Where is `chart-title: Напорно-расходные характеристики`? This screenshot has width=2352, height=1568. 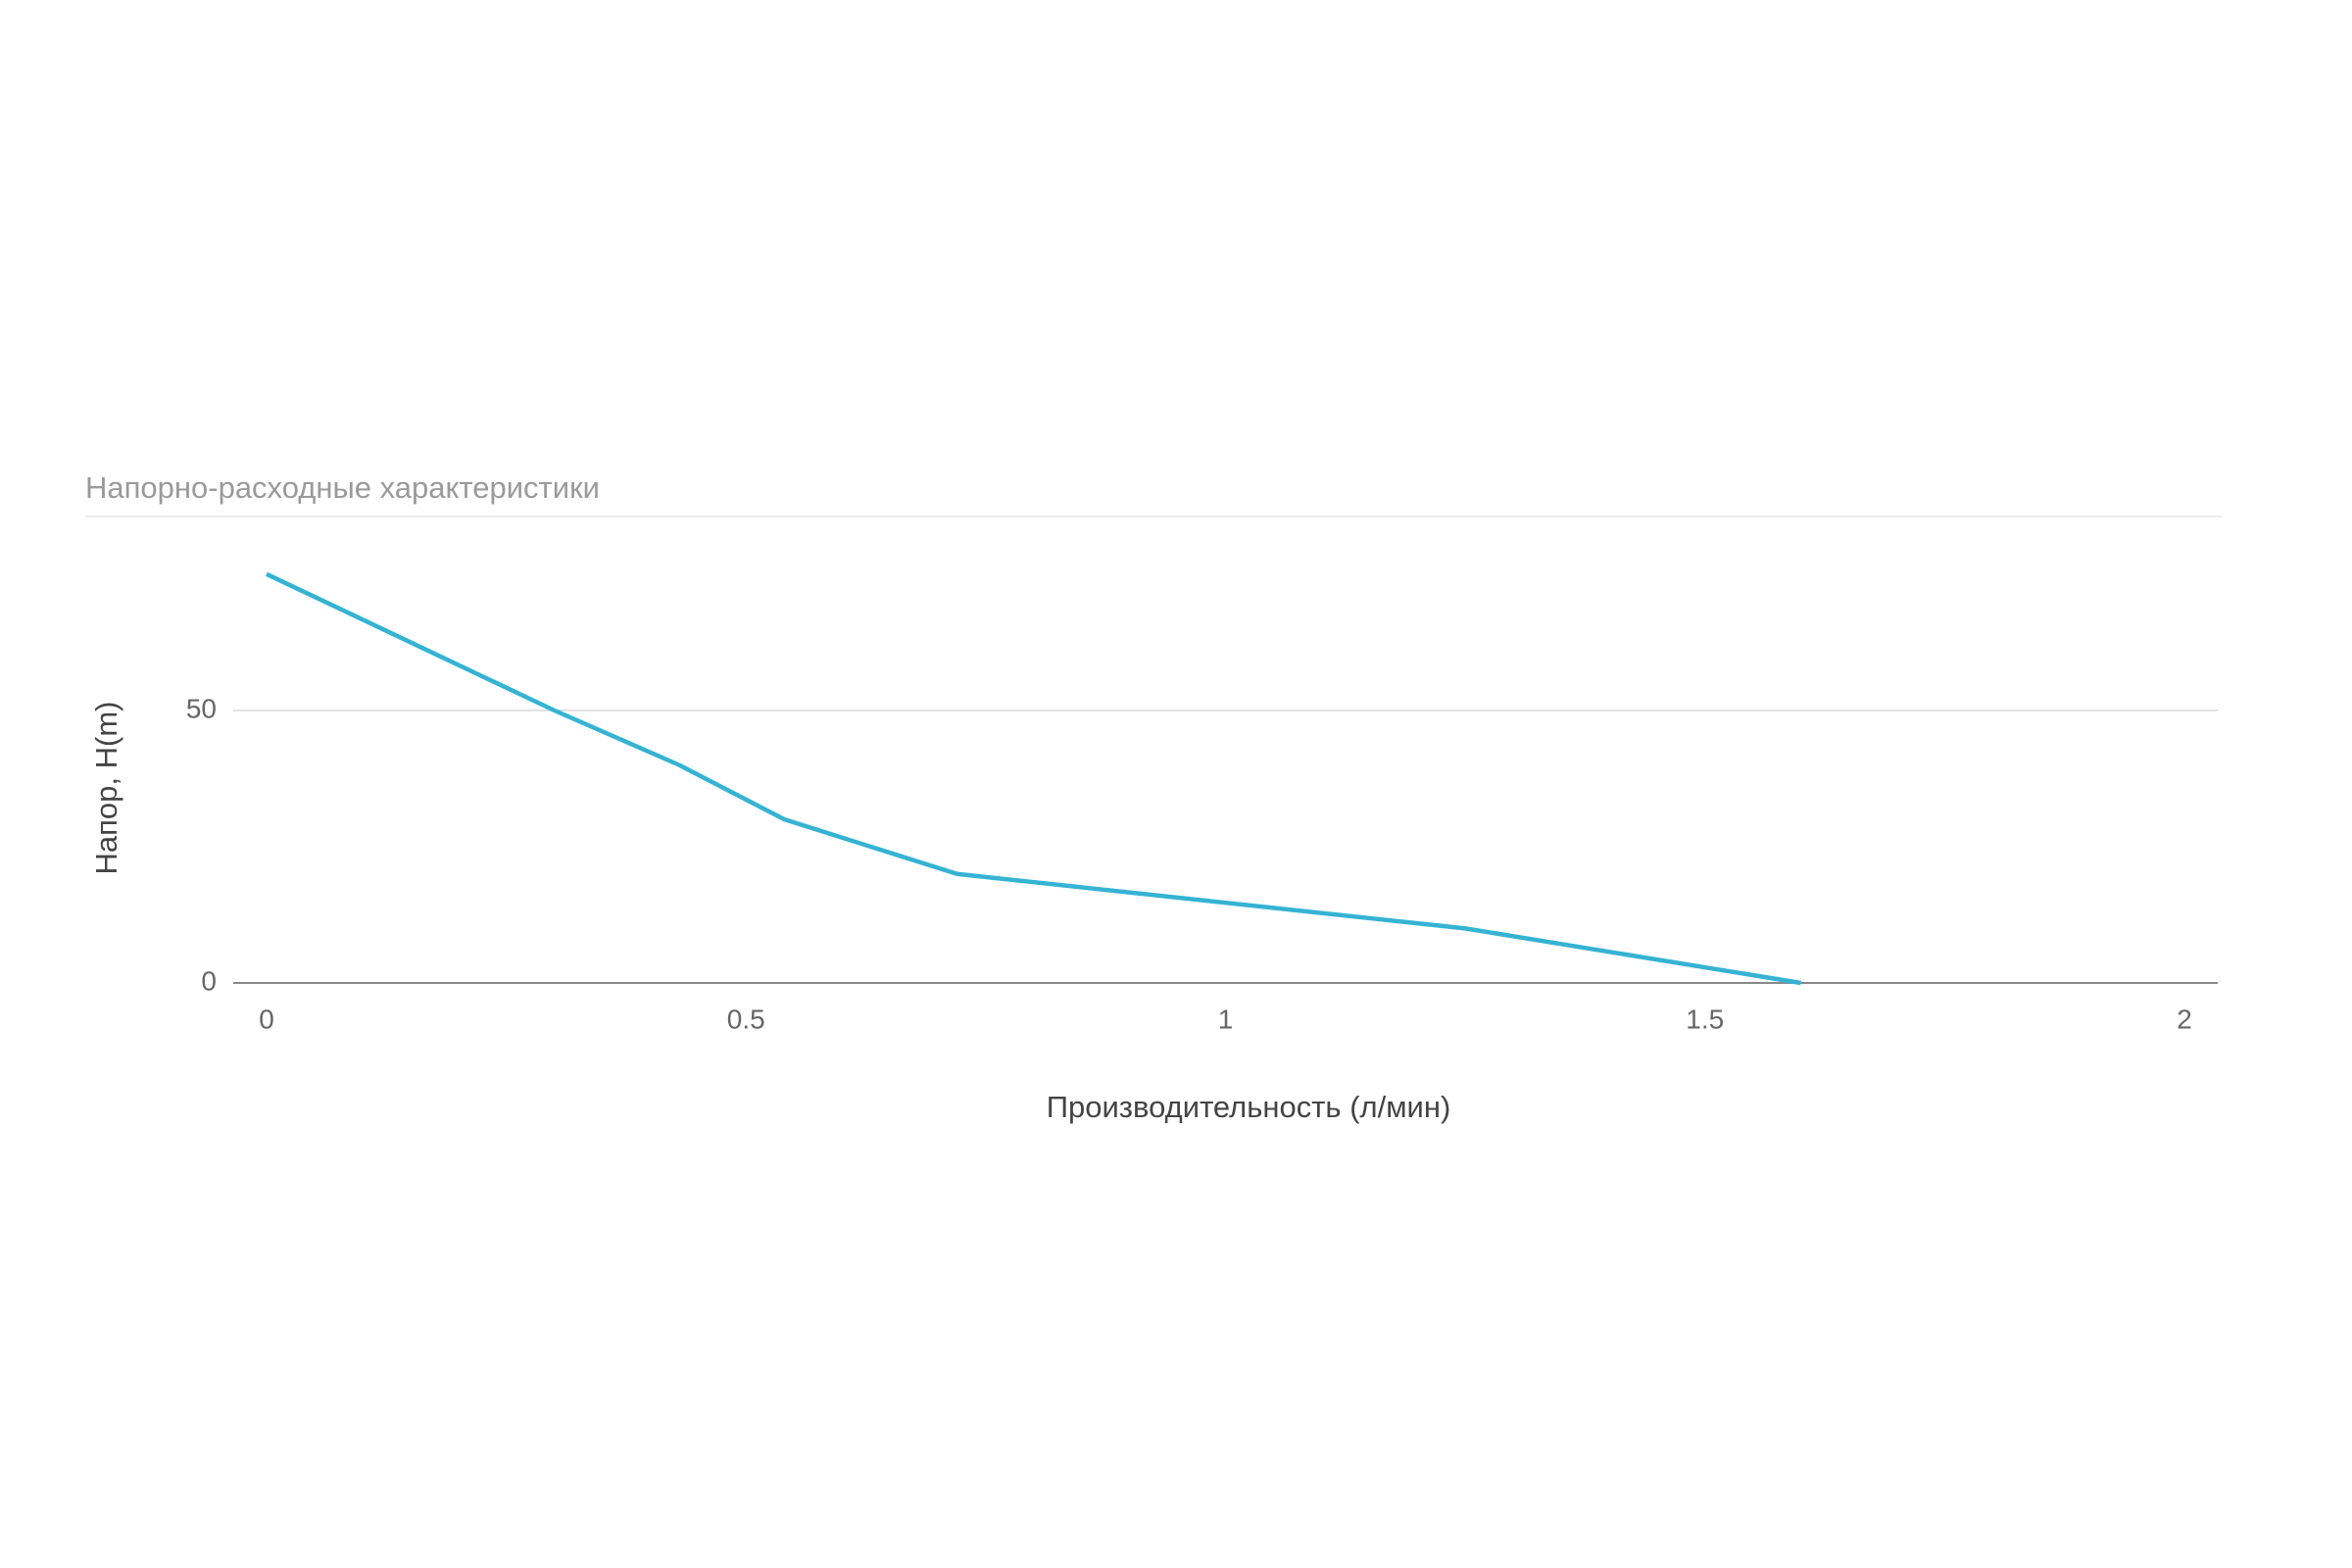
chart-title: Напорно-расходные характеристики is located at coordinates (342, 487).